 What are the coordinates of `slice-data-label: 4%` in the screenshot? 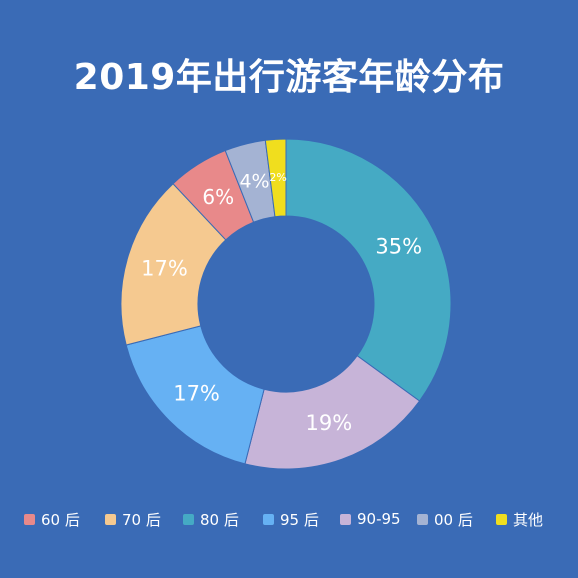 It's located at (254, 181).